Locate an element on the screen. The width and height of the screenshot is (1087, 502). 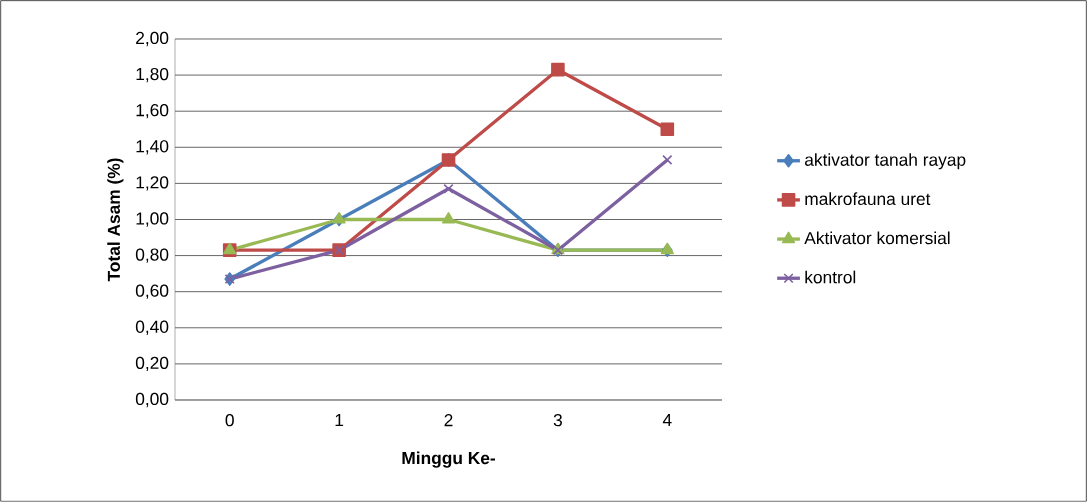
y-tick-label: 2,00 is located at coordinates (152, 39).